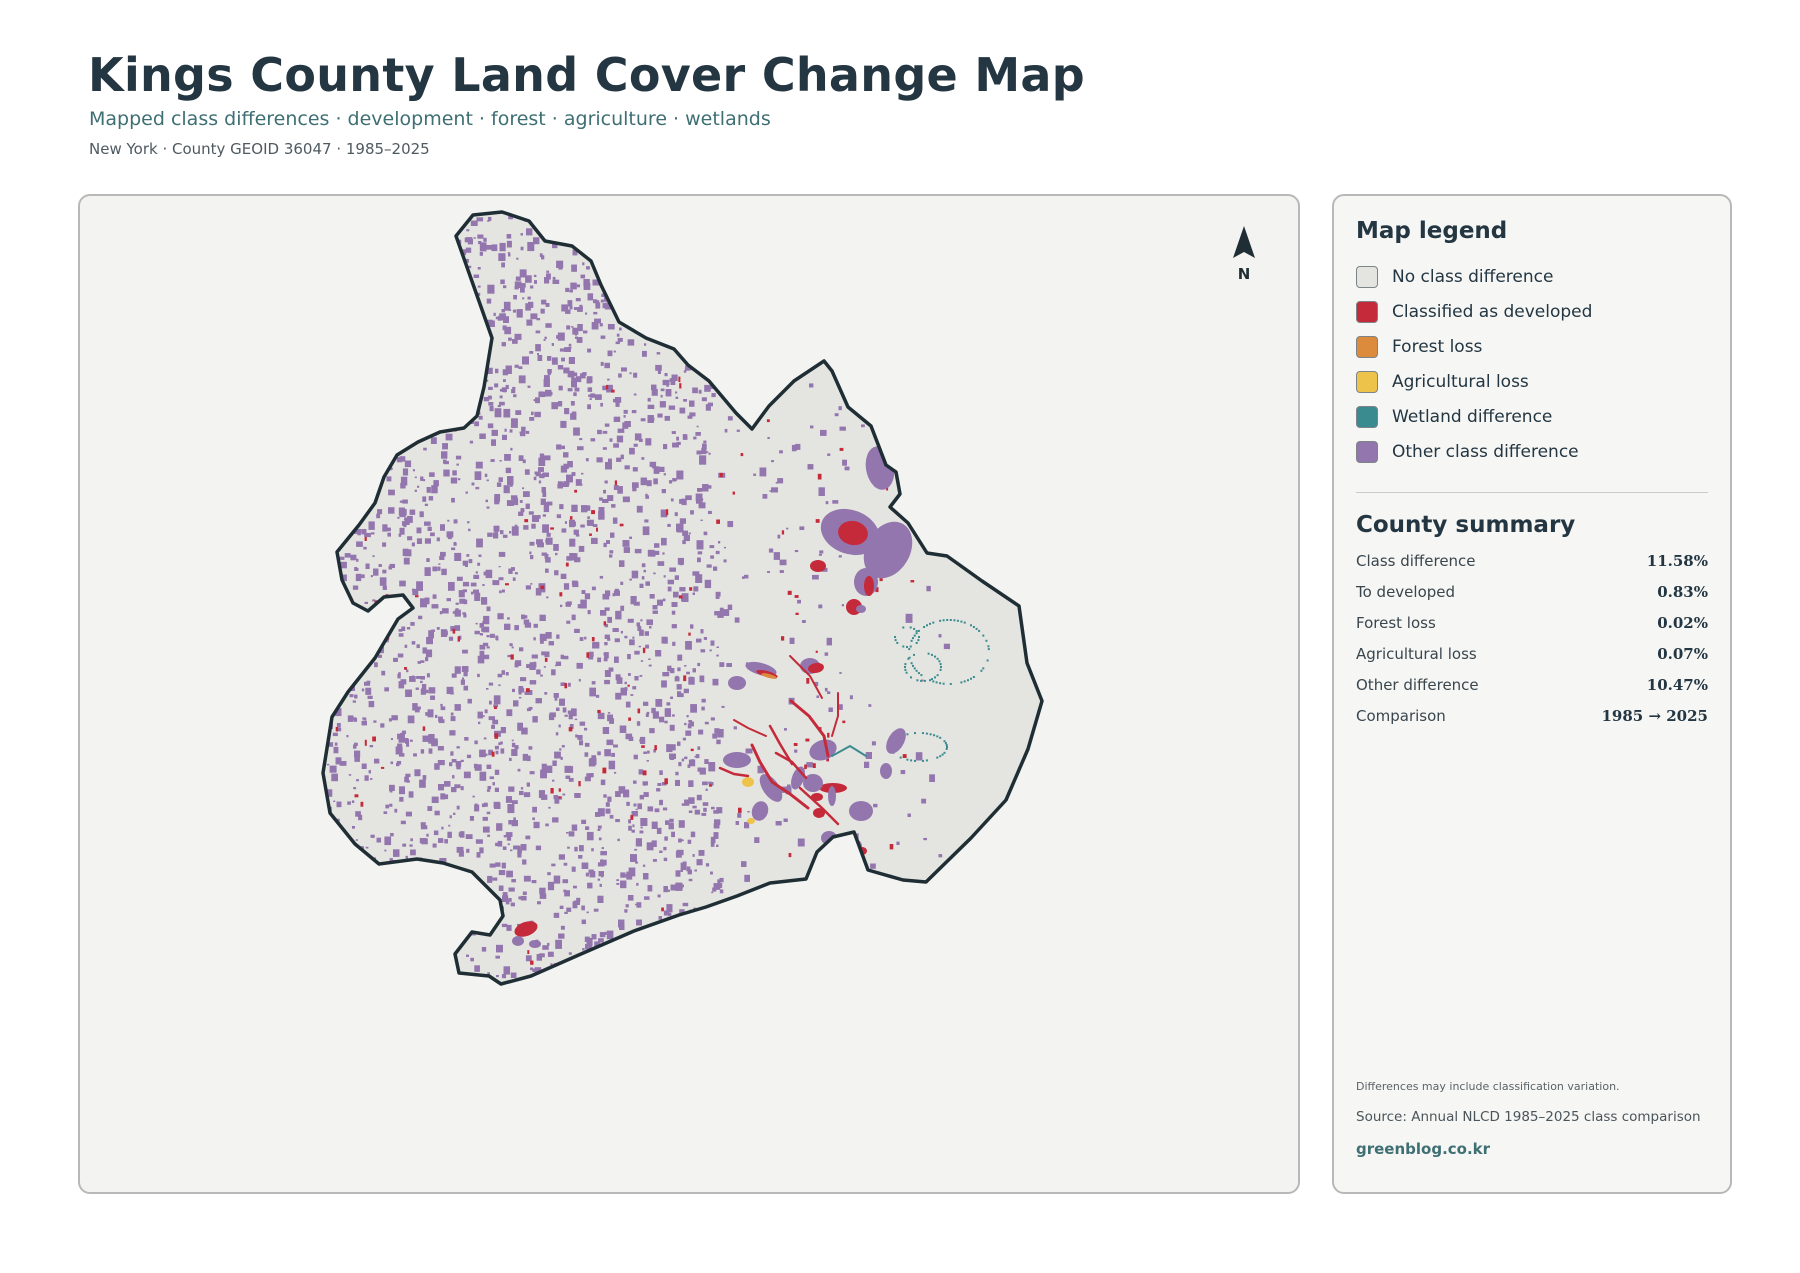 The width and height of the screenshot is (1800, 1273). Describe the element at coordinates (1485, 452) in the screenshot. I see `legend-label: Other class difference` at that location.